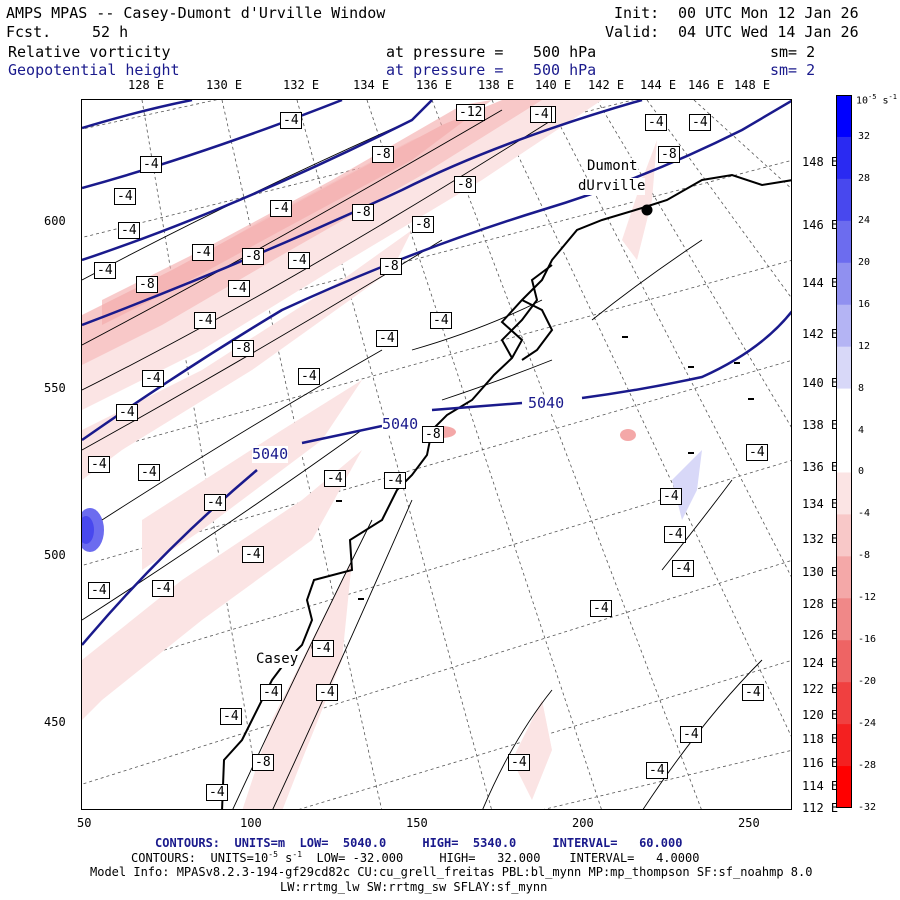  I want to click on lon-right-label: 136 E, so click(820, 467).